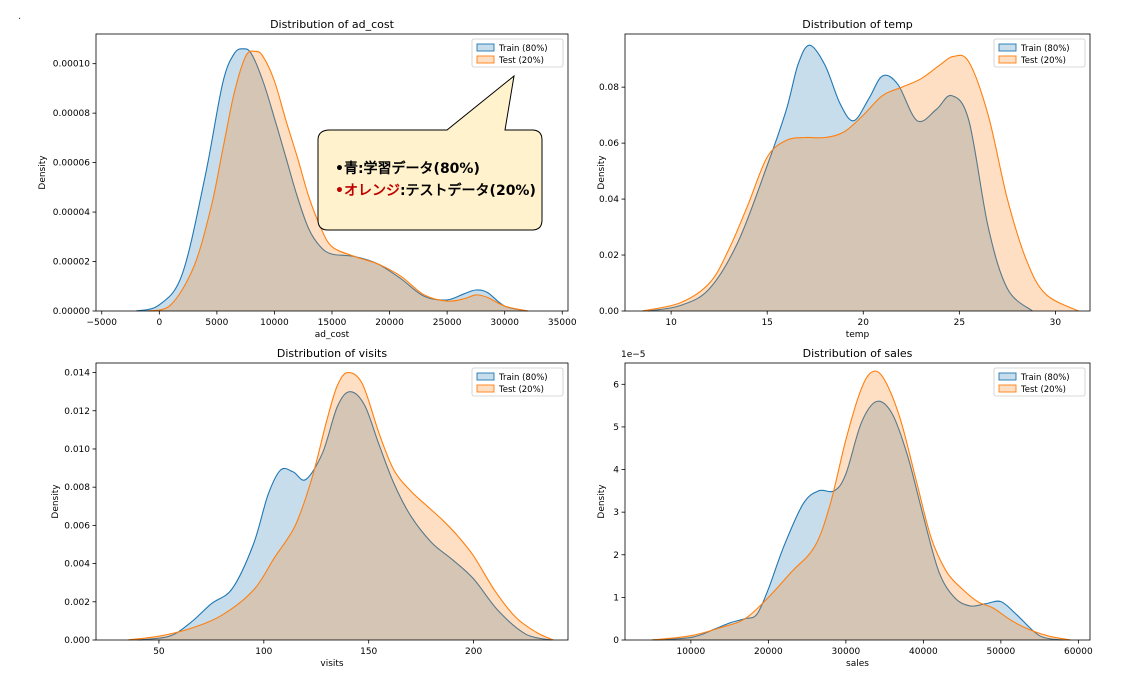 Image resolution: width=1137 pixels, height=674 pixels. What do you see at coordinates (858, 335) in the screenshot?
I see `x-axis-label: temp` at bounding box center [858, 335].